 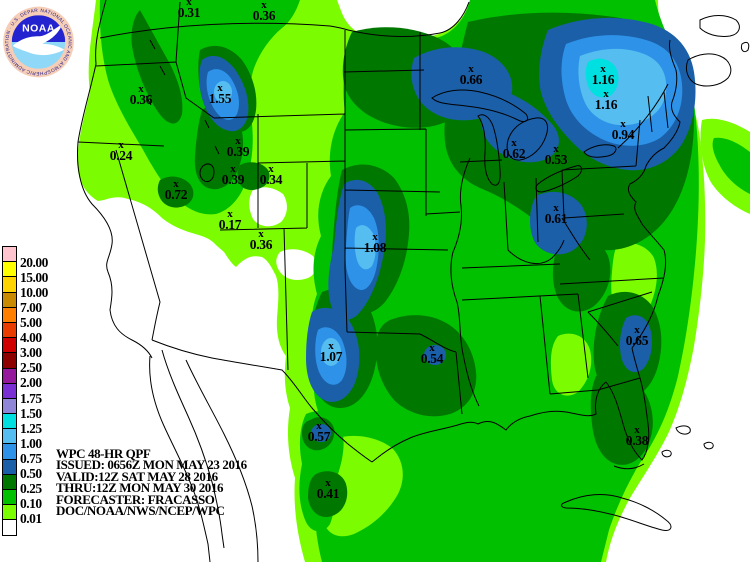 I want to click on precip-max: x 1.08, so click(x=375, y=243).